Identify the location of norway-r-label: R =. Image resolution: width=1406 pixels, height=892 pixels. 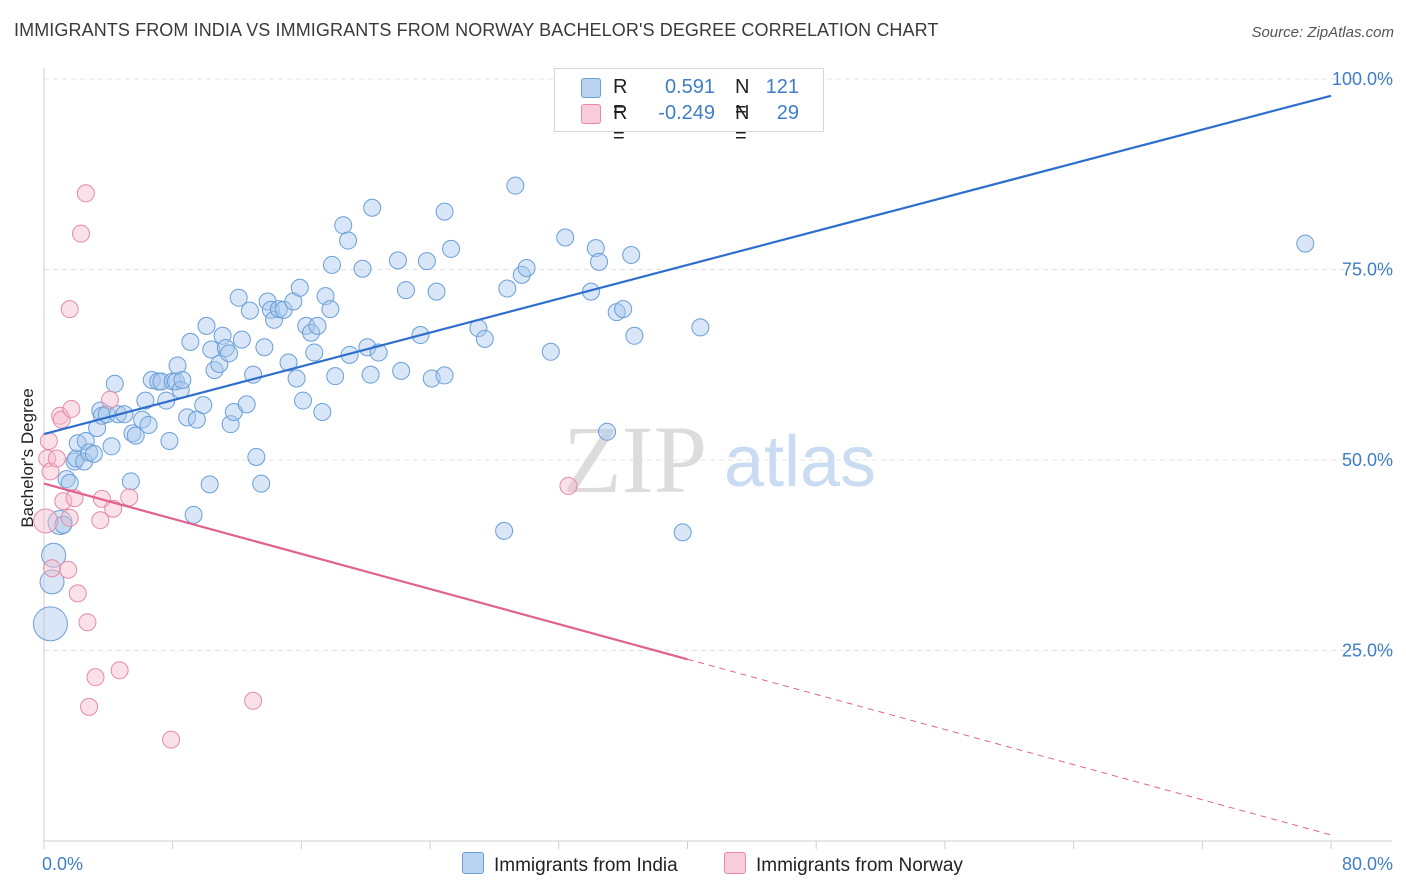
(620, 124).